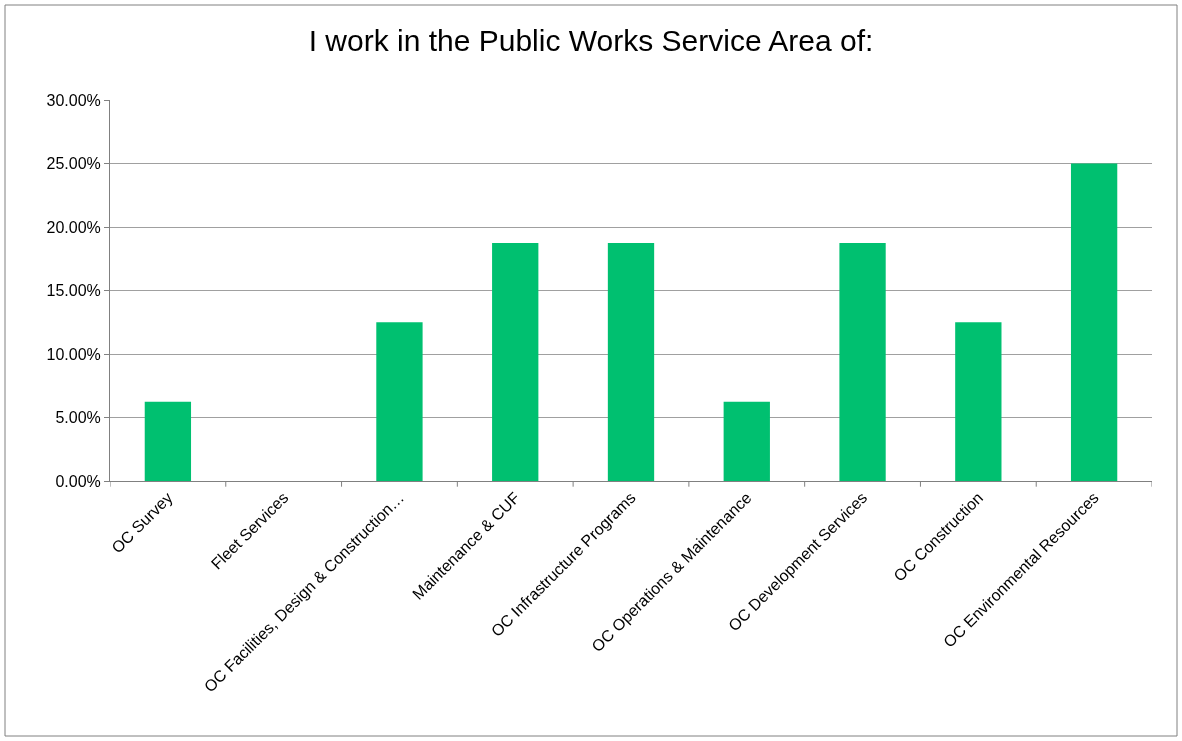  Describe the element at coordinates (78, 481) in the screenshot. I see `y-tick-label: 0.00%` at that location.